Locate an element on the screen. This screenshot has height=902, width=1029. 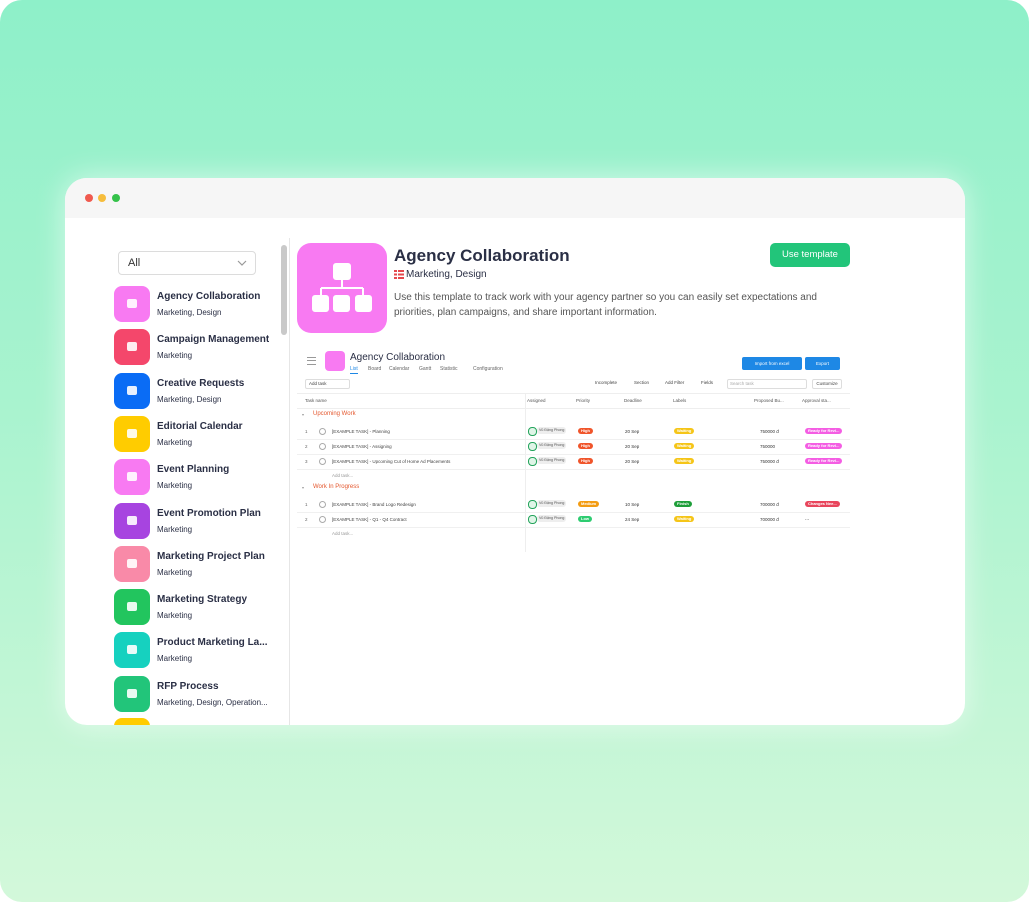
toolbar-button: Fields is located at coordinates (707, 382).